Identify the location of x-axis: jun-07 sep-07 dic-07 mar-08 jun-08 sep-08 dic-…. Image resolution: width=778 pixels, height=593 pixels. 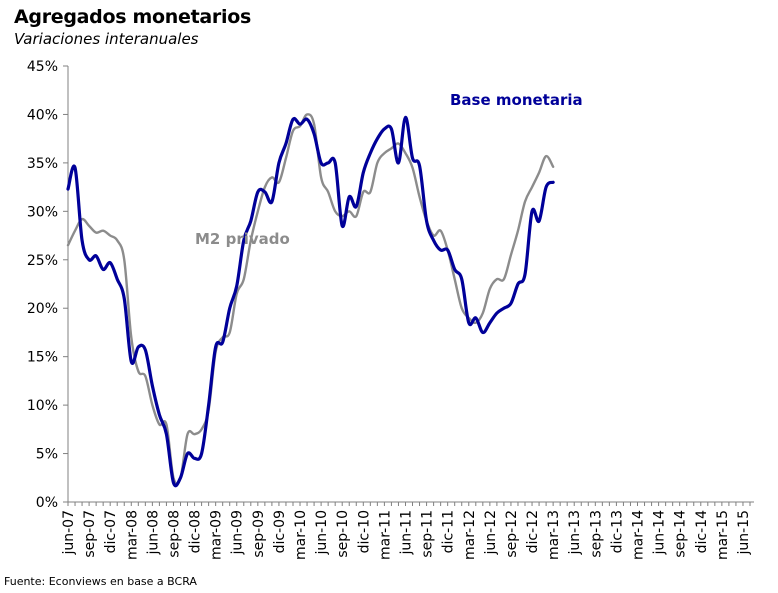
(407, 530).